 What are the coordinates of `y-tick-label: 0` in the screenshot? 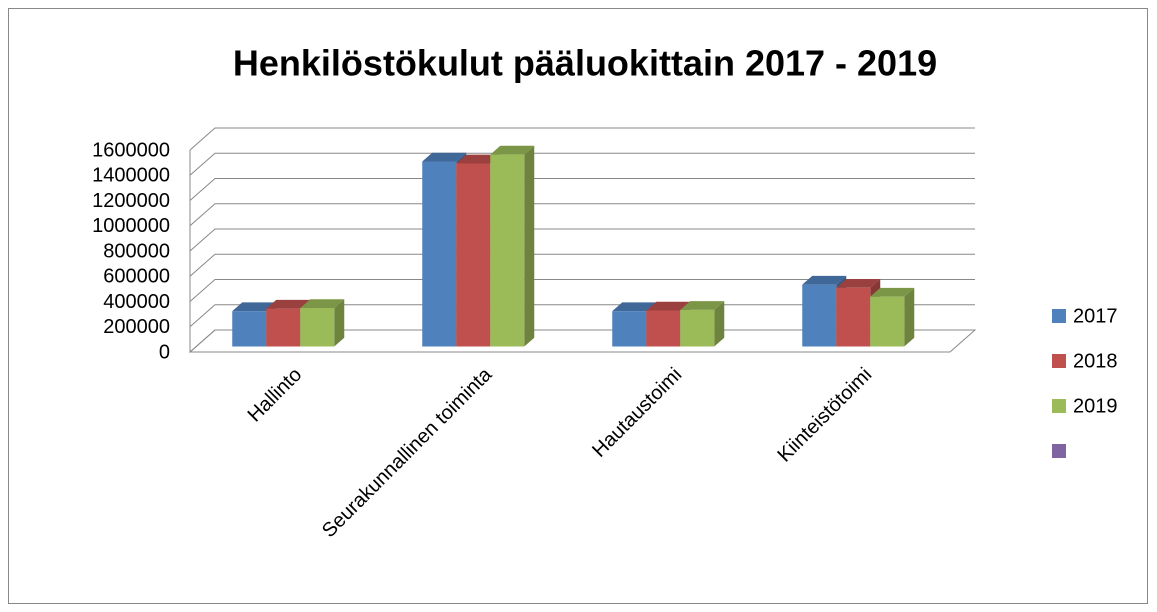 It's located at (164, 352).